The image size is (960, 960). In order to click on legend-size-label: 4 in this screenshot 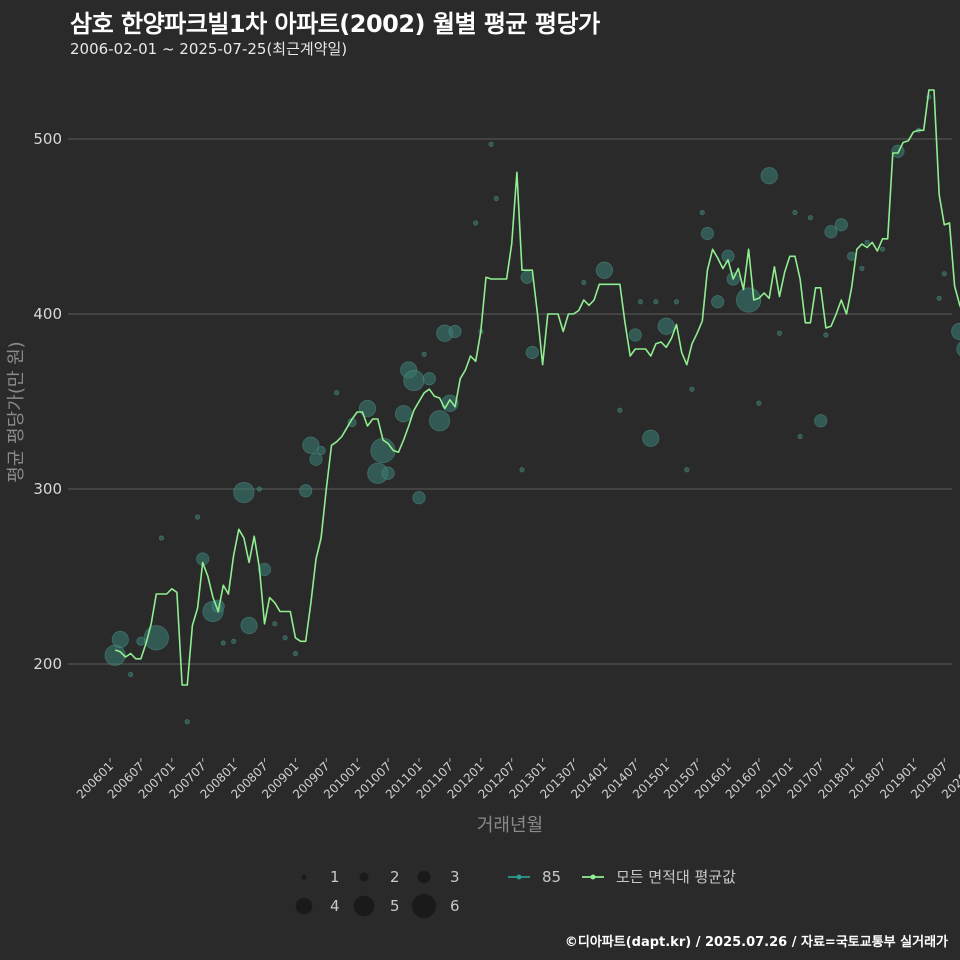, I will do `click(335, 906)`.